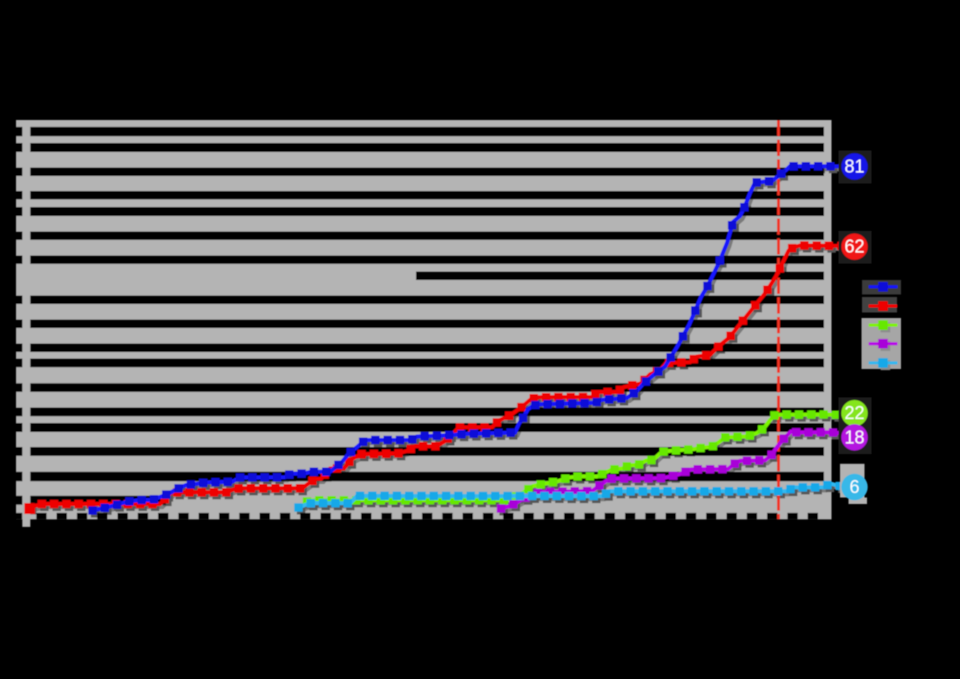  What do you see at coordinates (854, 487) in the screenshot?
I see `svg-text: 6` at bounding box center [854, 487].